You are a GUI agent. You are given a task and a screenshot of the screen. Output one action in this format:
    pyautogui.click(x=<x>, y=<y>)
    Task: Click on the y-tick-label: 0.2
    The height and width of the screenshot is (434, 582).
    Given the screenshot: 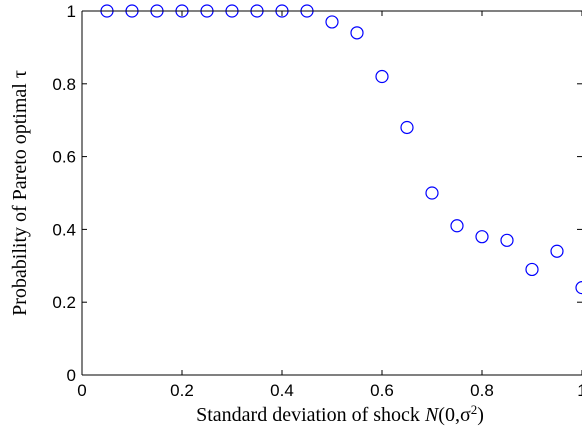 What is the action you would take?
    pyautogui.click(x=64, y=302)
    